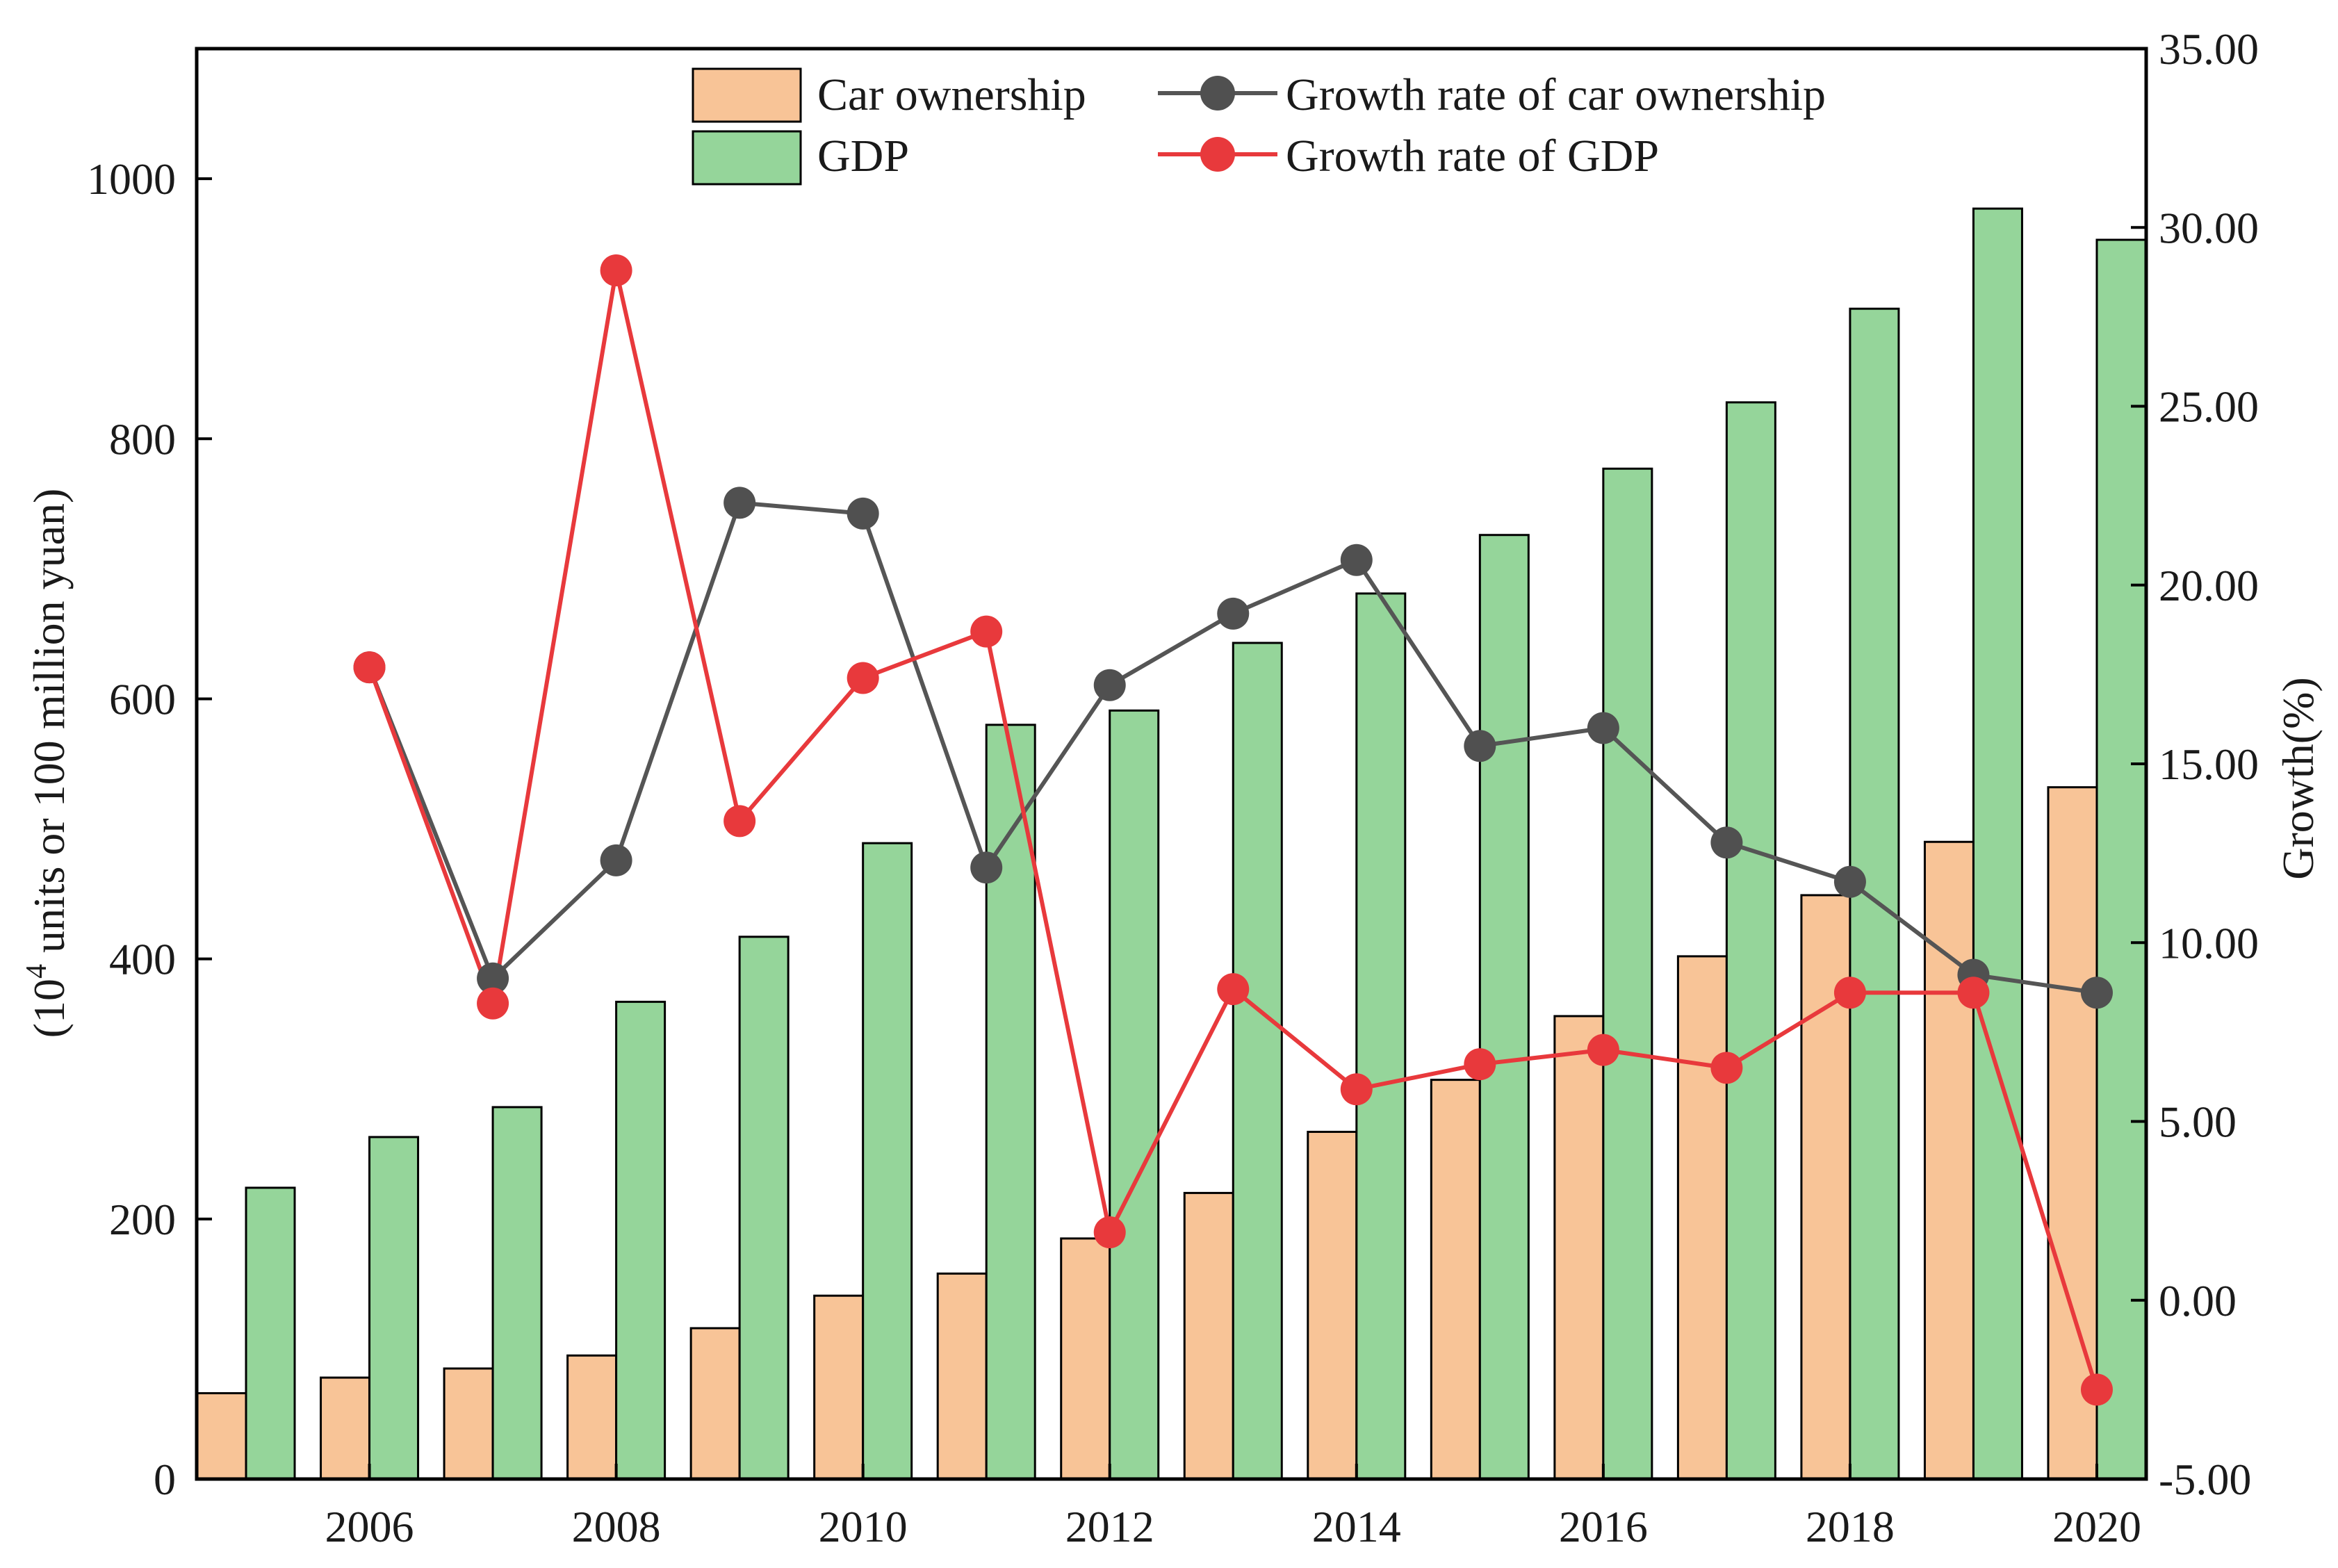  What do you see at coordinates (270, 1333) in the screenshot?
I see `bar-gdp-2005` at bounding box center [270, 1333].